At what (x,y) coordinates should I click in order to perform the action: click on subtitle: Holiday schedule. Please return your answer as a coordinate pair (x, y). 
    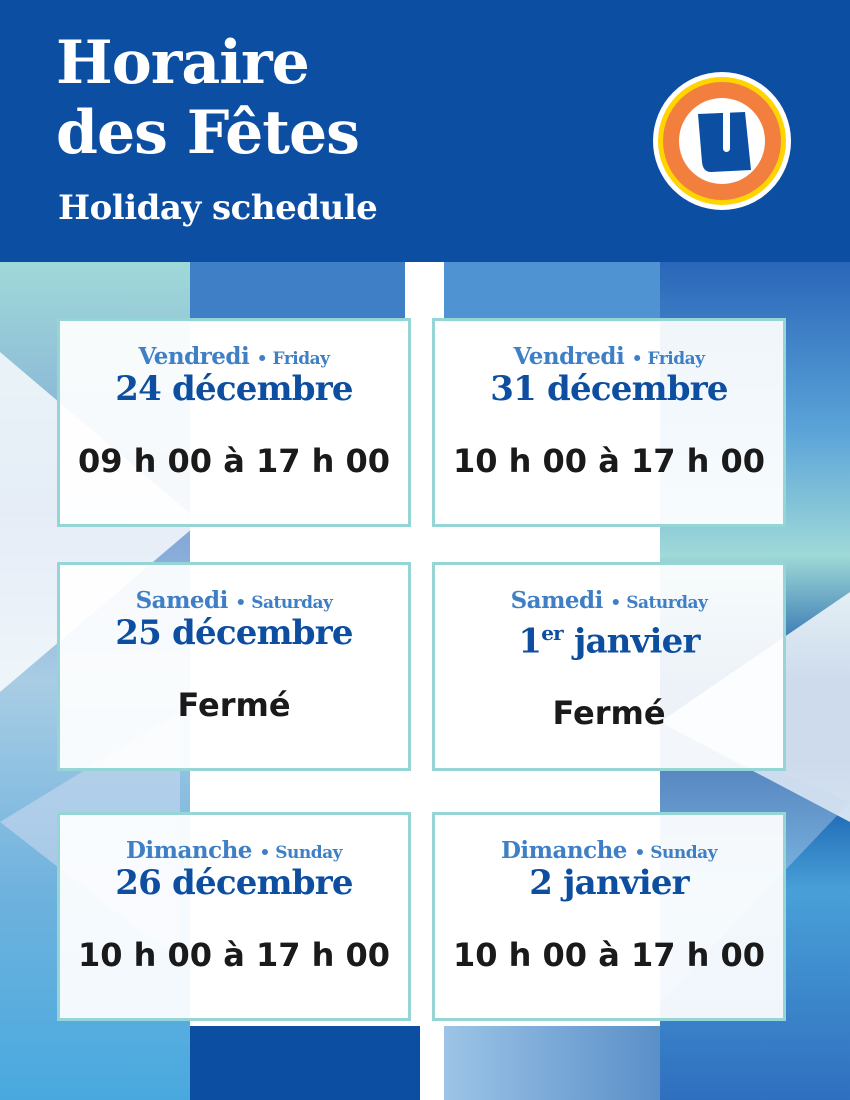
    Looking at the image, I should click on (218, 208).